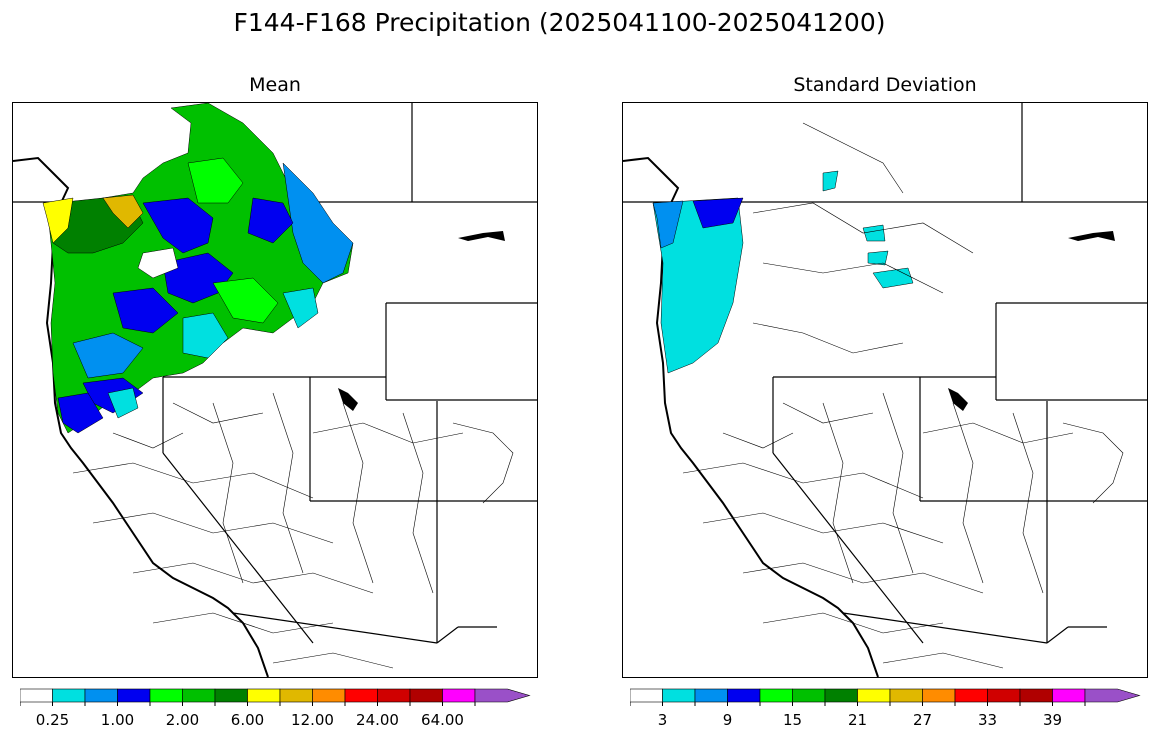 Image resolution: width=1159 pixels, height=741 pixels. I want to click on mean-panel-title: Mean, so click(275, 85).